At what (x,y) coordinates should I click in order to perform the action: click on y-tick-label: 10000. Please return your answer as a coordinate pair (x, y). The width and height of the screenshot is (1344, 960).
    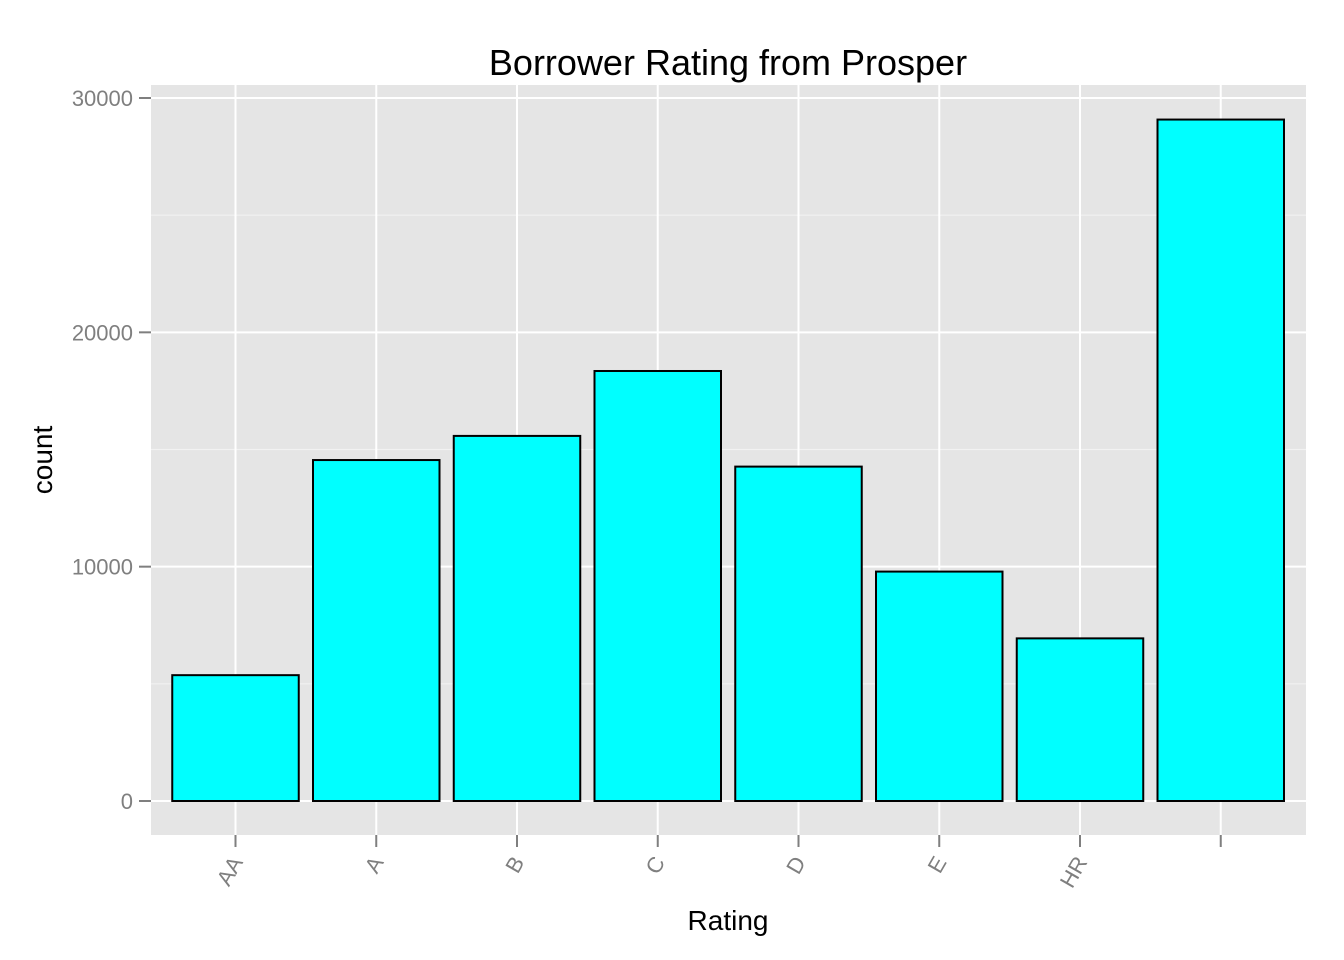
    Looking at the image, I should click on (102, 567).